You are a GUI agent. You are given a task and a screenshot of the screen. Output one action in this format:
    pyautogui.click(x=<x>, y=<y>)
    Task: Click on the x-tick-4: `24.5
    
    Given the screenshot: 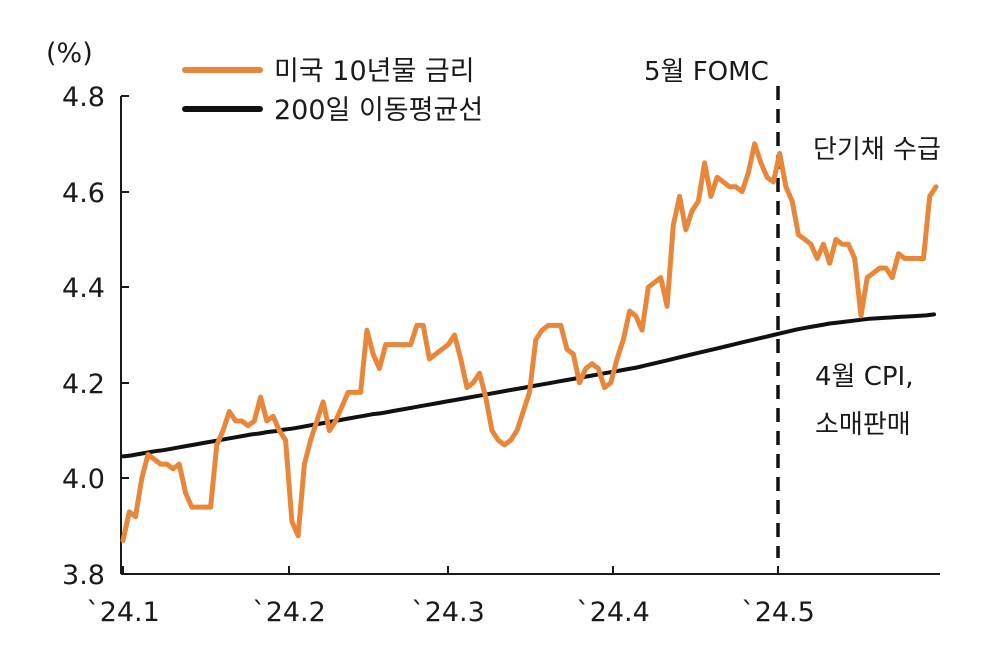 What is the action you would take?
    pyautogui.click(x=778, y=597)
    